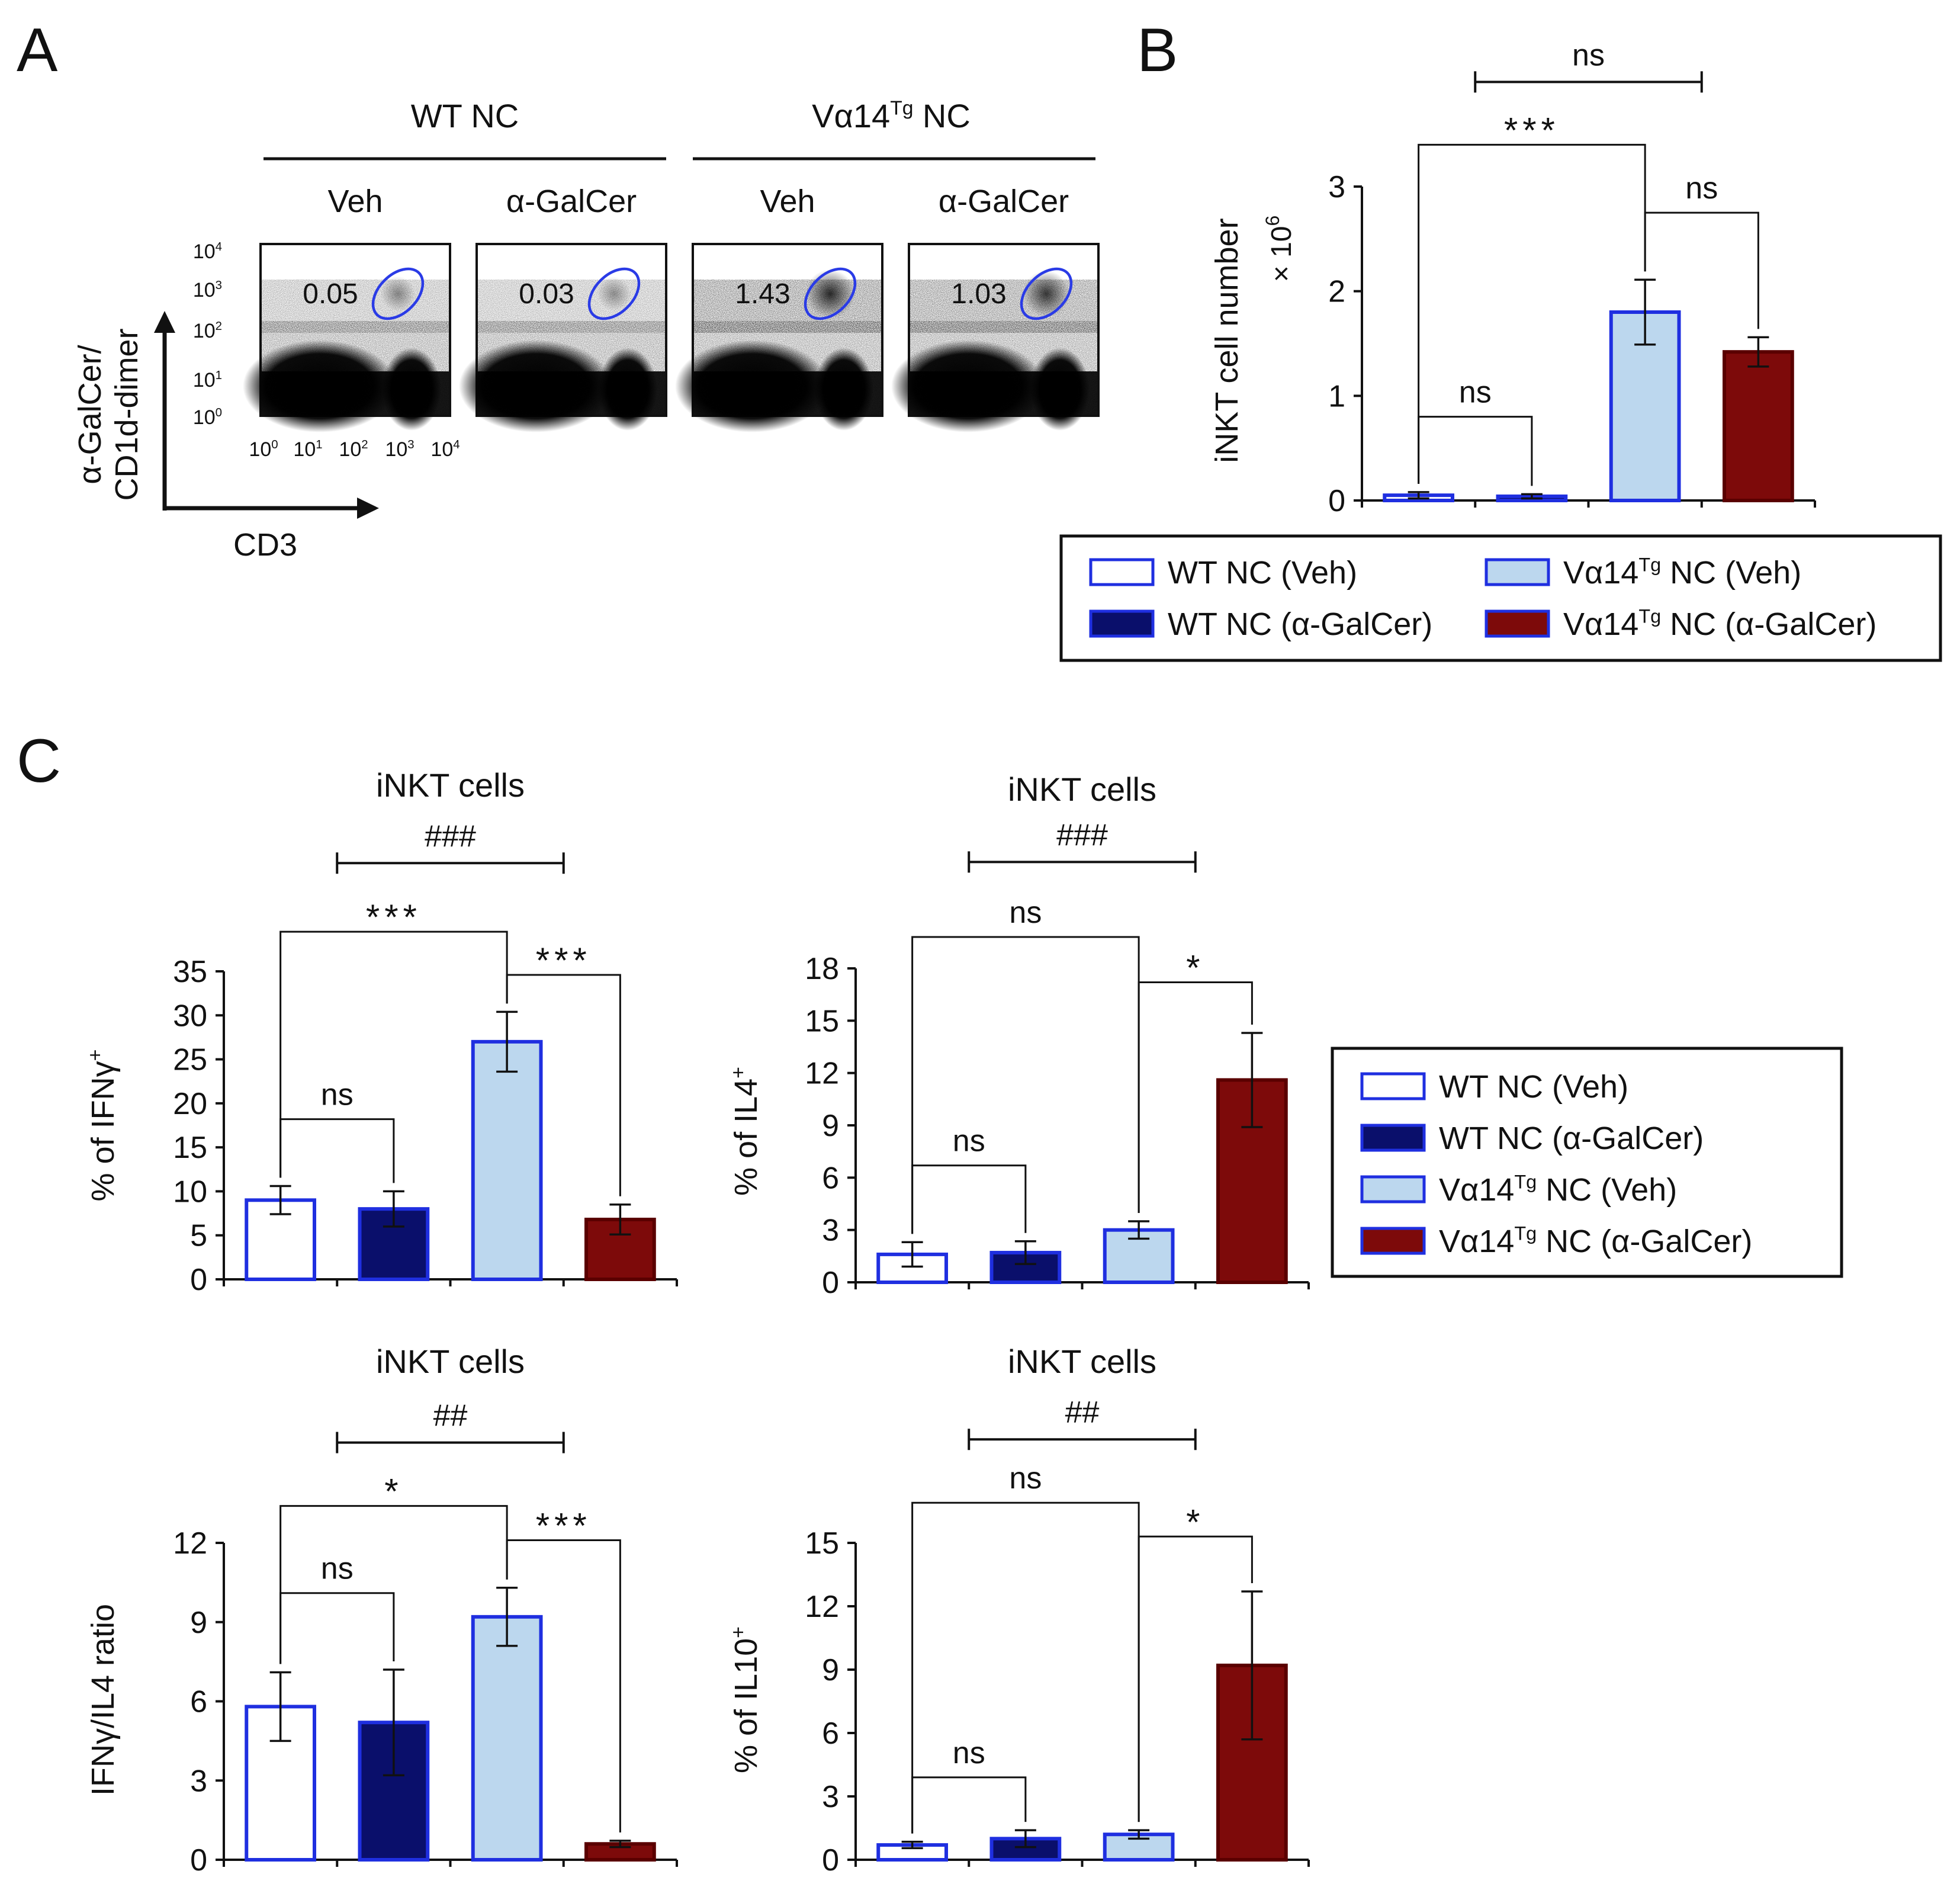 This screenshot has height=1887, width=1960. I want to click on chart-c-il10: 0 3 6 9 12 15 ns * ns ## iNKT cells % of IL10+, so click(1018, 1610).